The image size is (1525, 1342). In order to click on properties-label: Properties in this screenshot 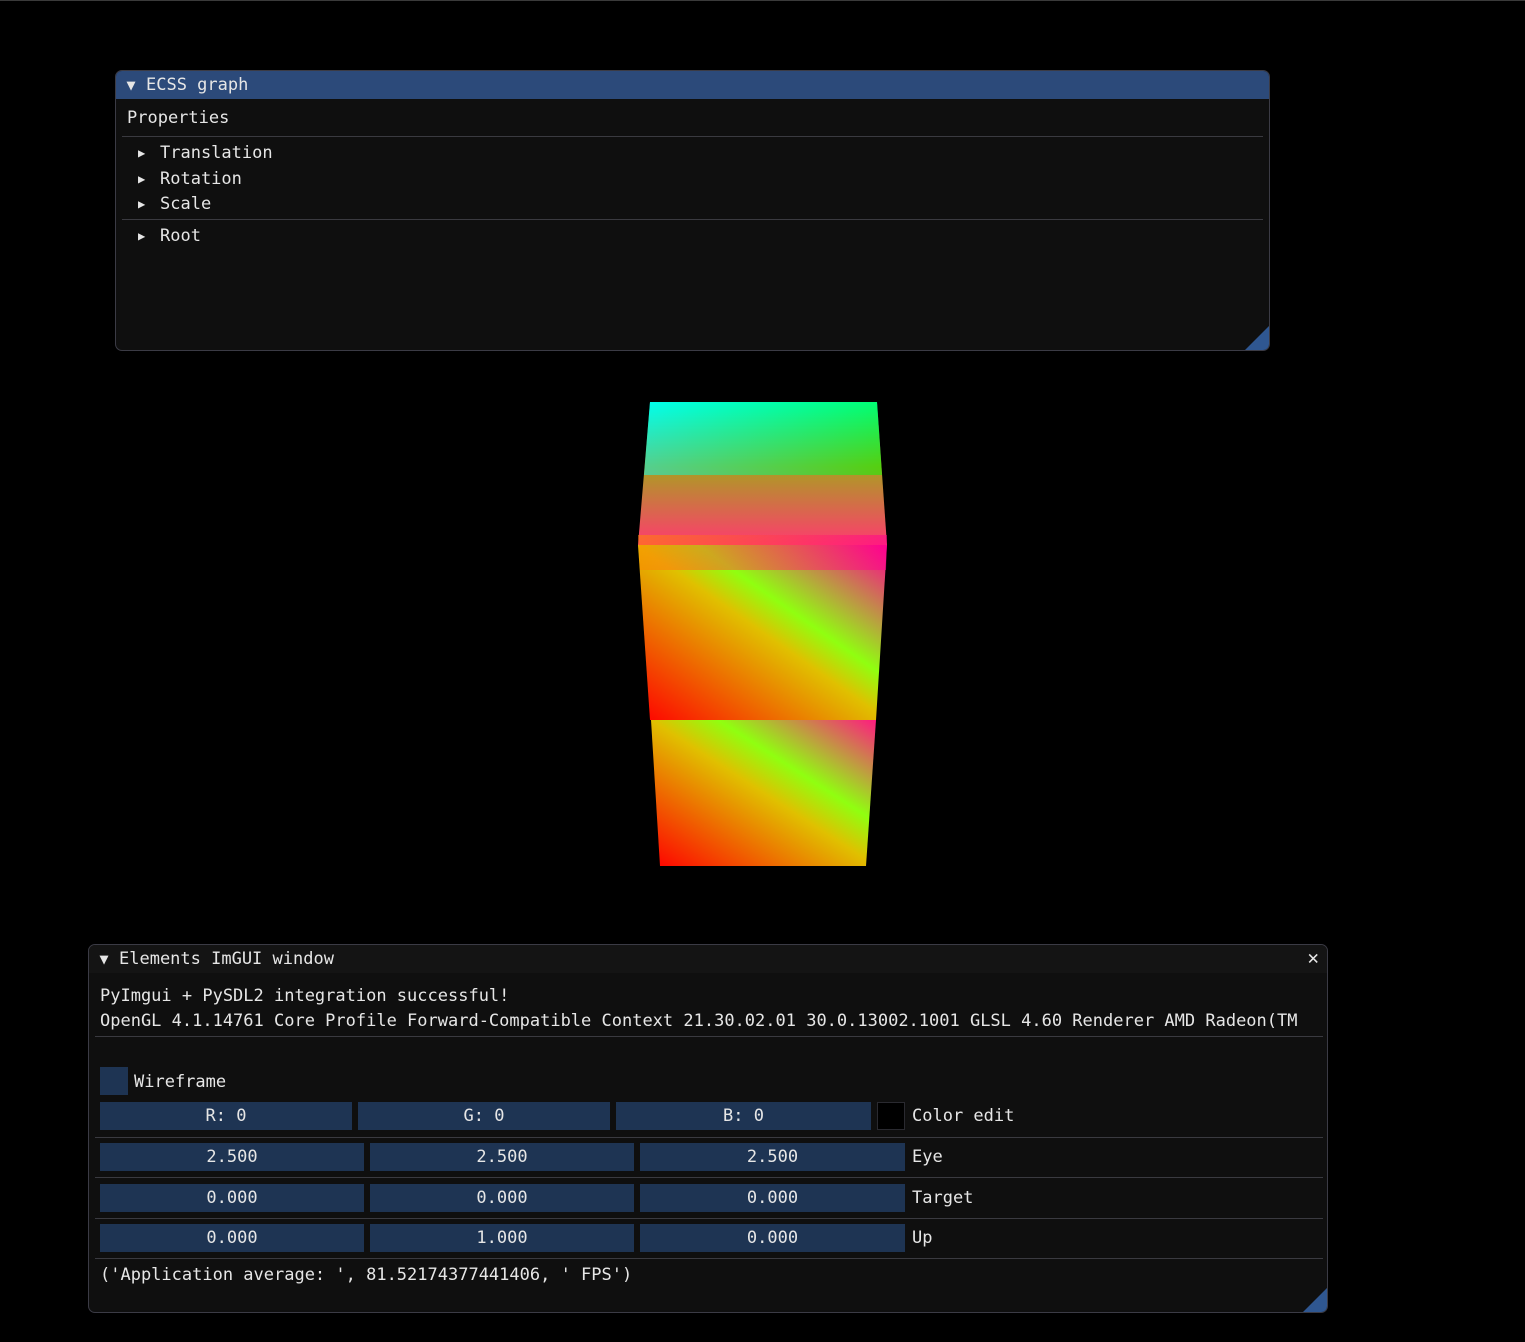, I will do `click(178, 118)`.